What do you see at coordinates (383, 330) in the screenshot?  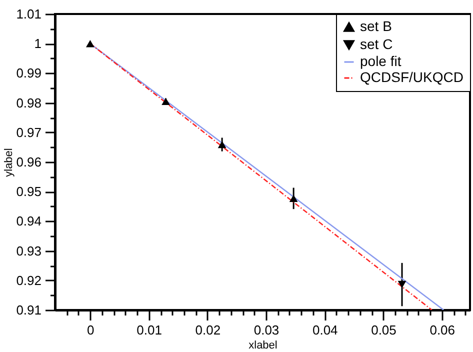 I see `x-tick-label: 0.05` at bounding box center [383, 330].